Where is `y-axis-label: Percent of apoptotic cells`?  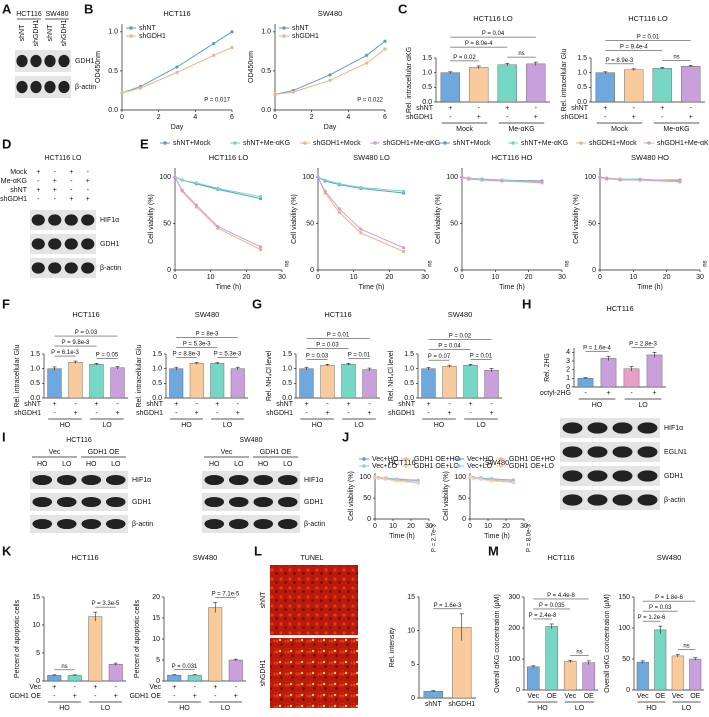 y-axis-label: Percent of apoptotic cells is located at coordinates (17, 638).